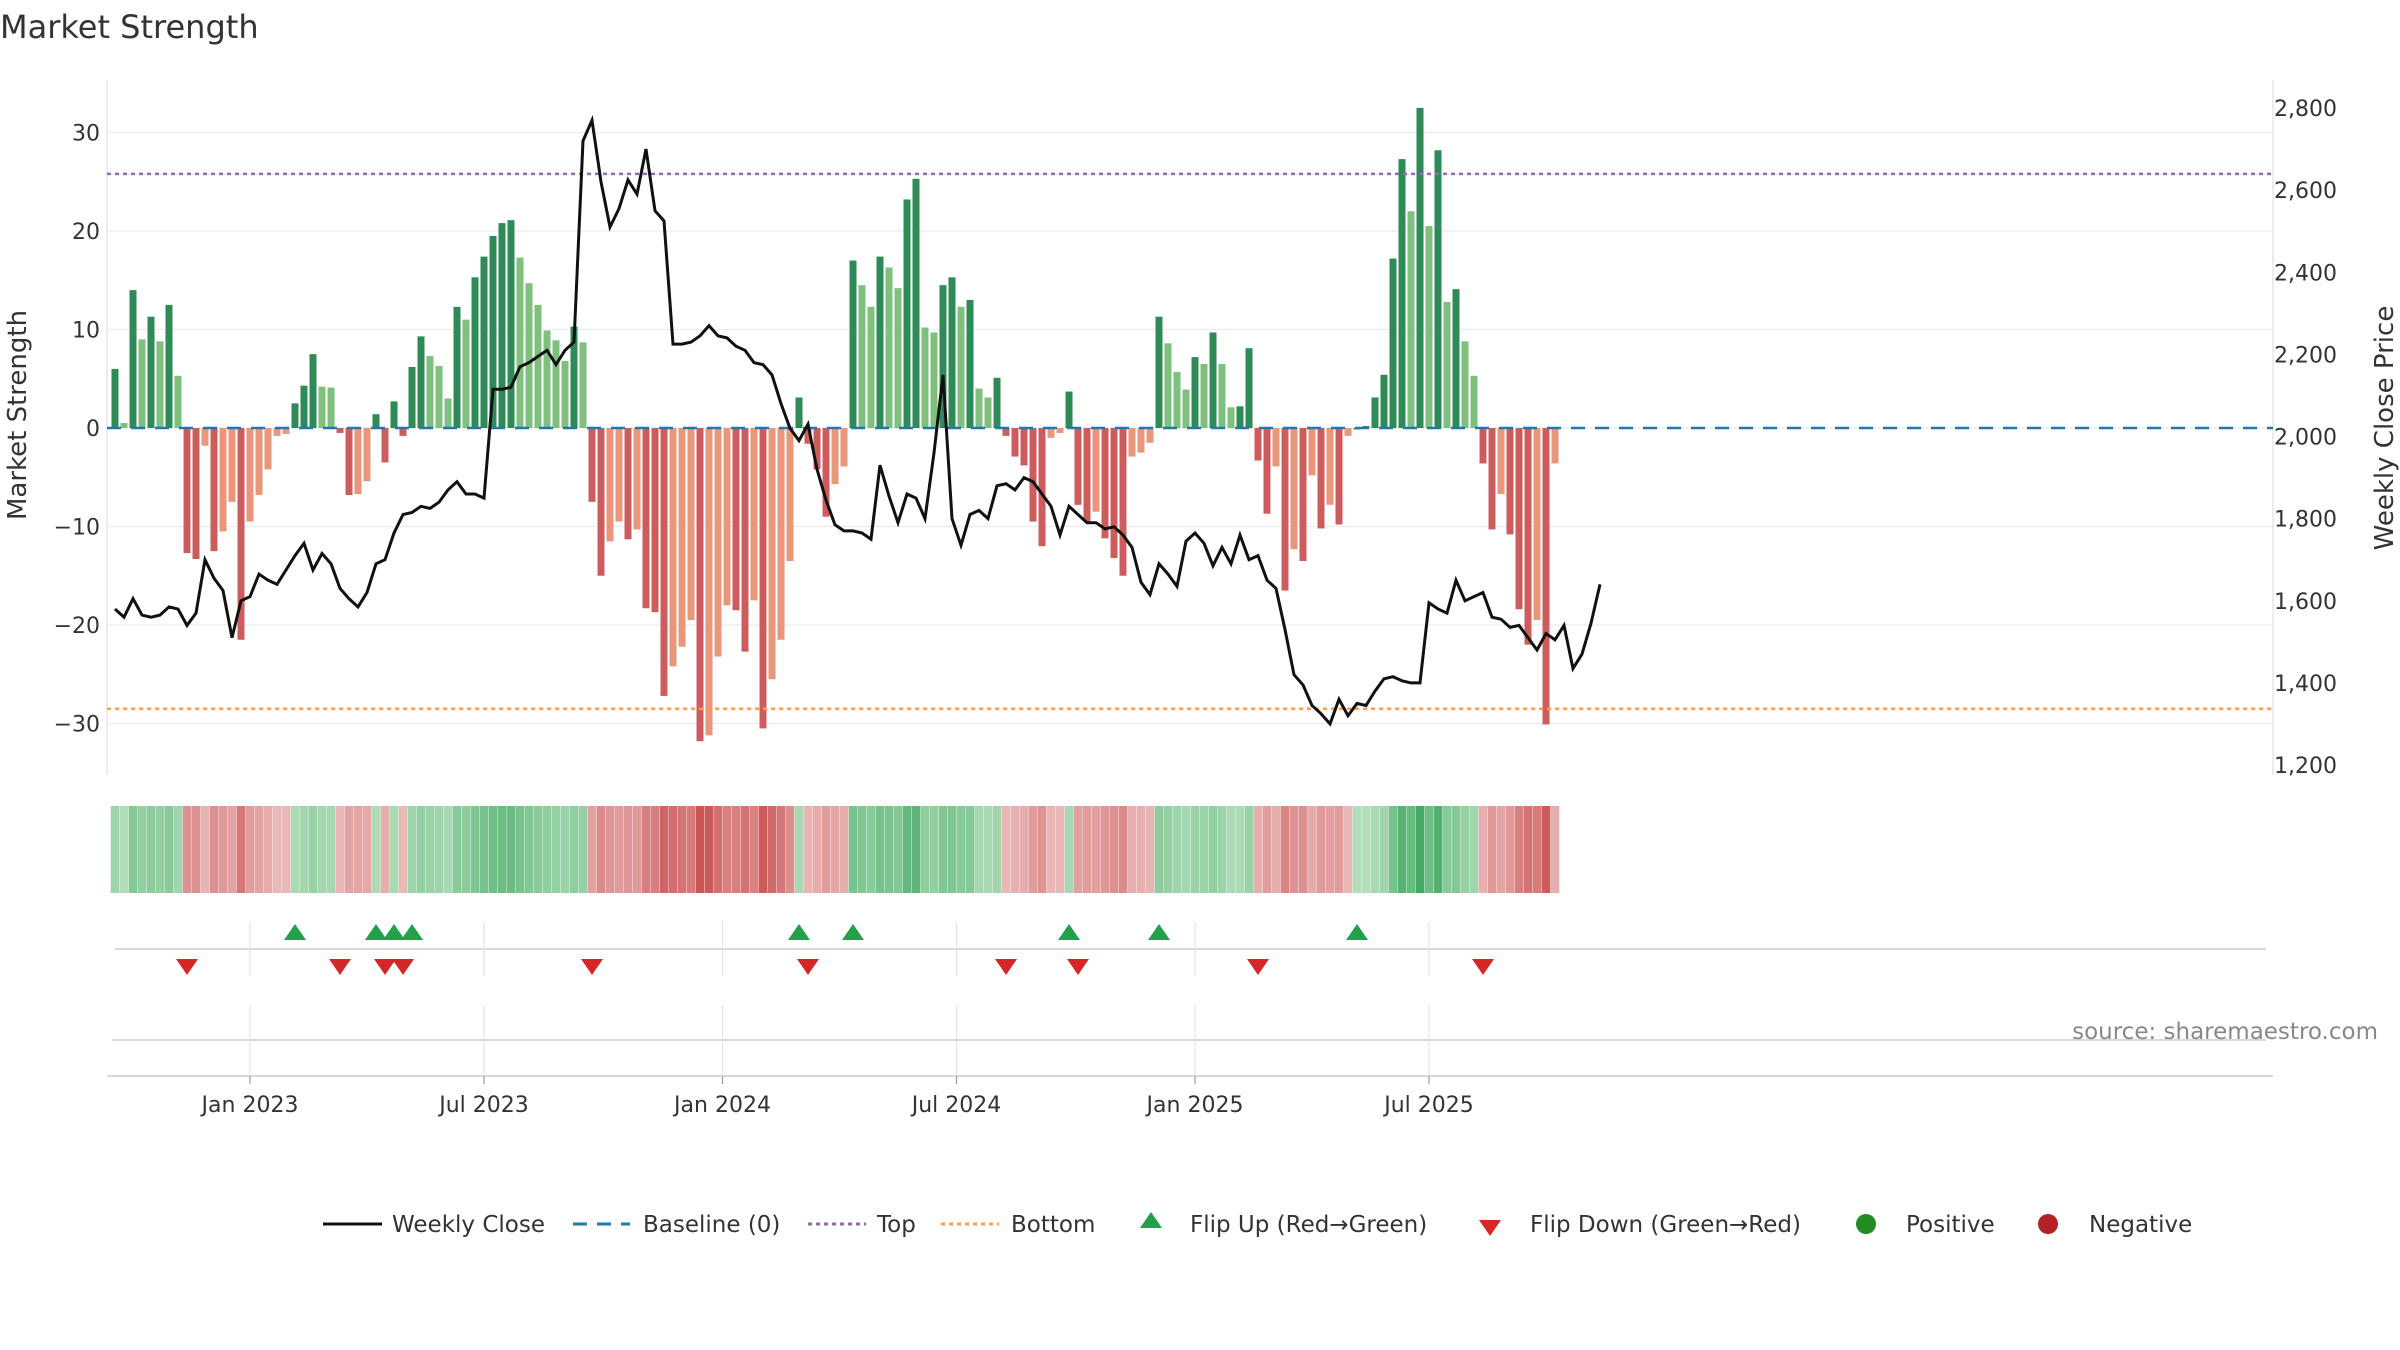 The image size is (2400, 1350). I want to click on right-tick-label: 2,000, so click(2305, 438).